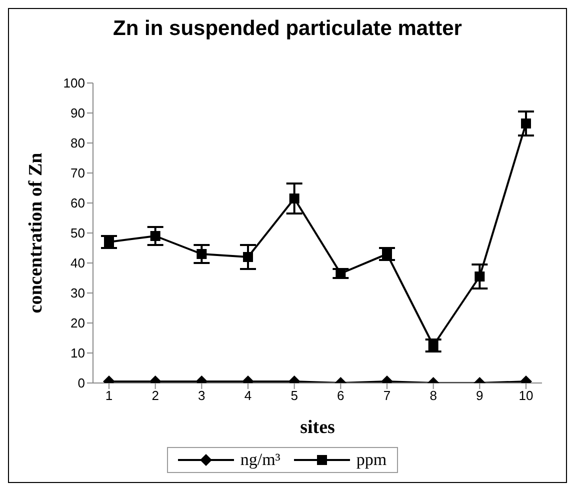 The height and width of the screenshot is (491, 575). Describe the element at coordinates (77, 263) in the screenshot. I see `y-tick-label: 40` at that location.